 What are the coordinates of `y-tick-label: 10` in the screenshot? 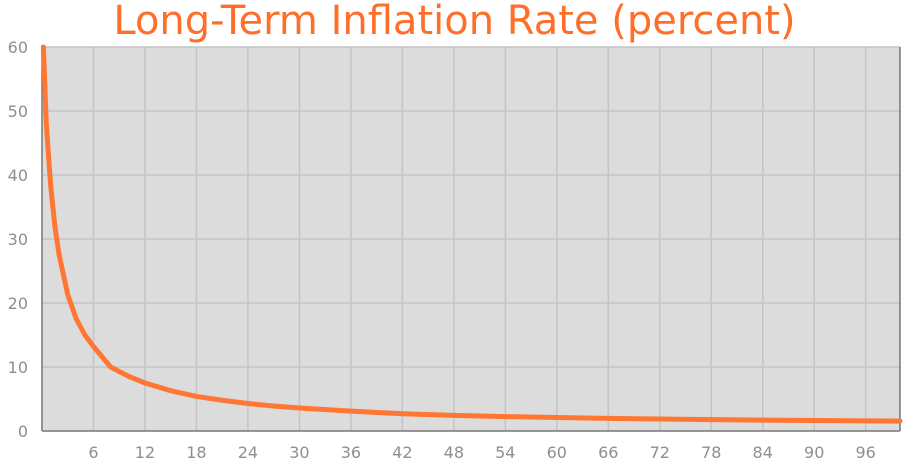 It's located at (18, 367).